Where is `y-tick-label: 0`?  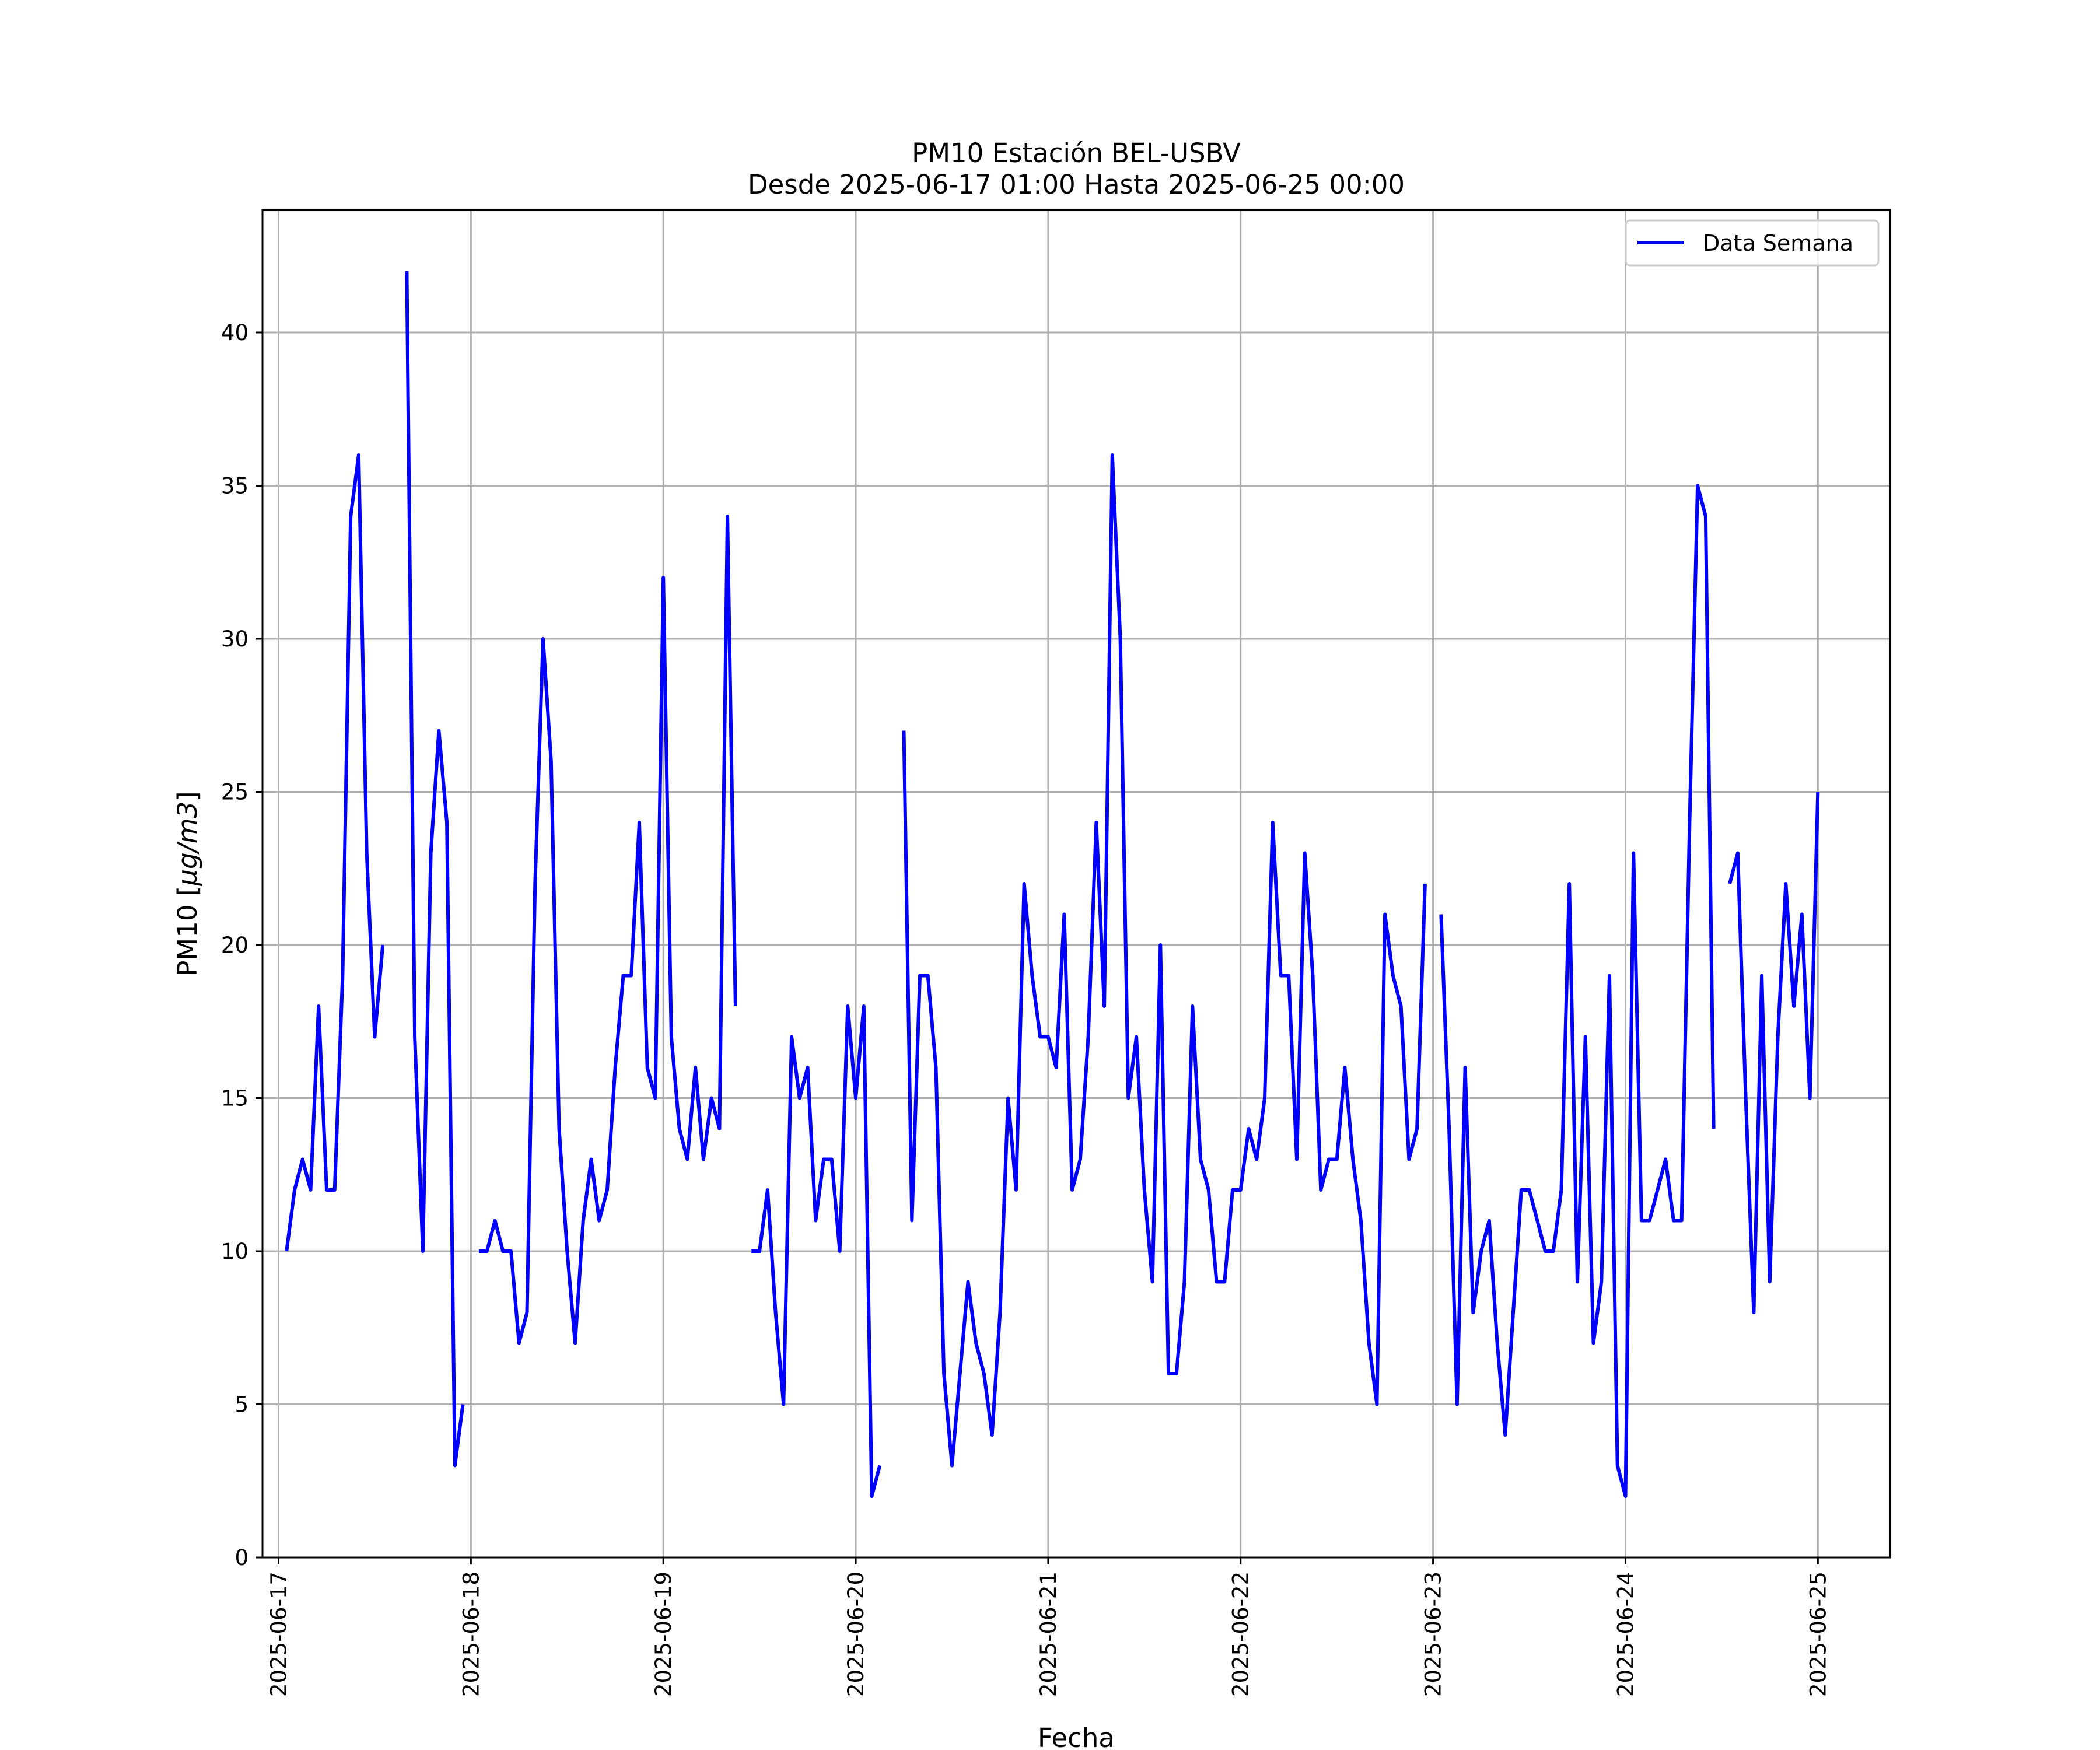 y-tick-label: 0 is located at coordinates (242, 1557).